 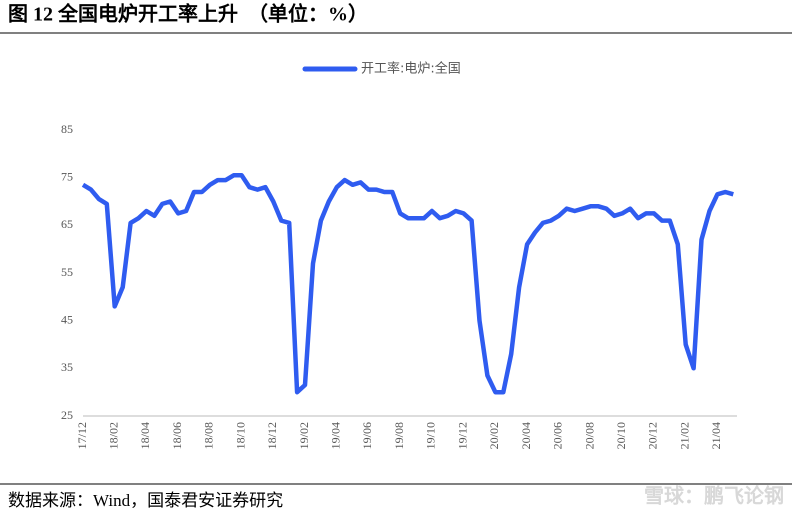 What do you see at coordinates (684, 435) in the screenshot?
I see `x-tick-label: 21/02` at bounding box center [684, 435].